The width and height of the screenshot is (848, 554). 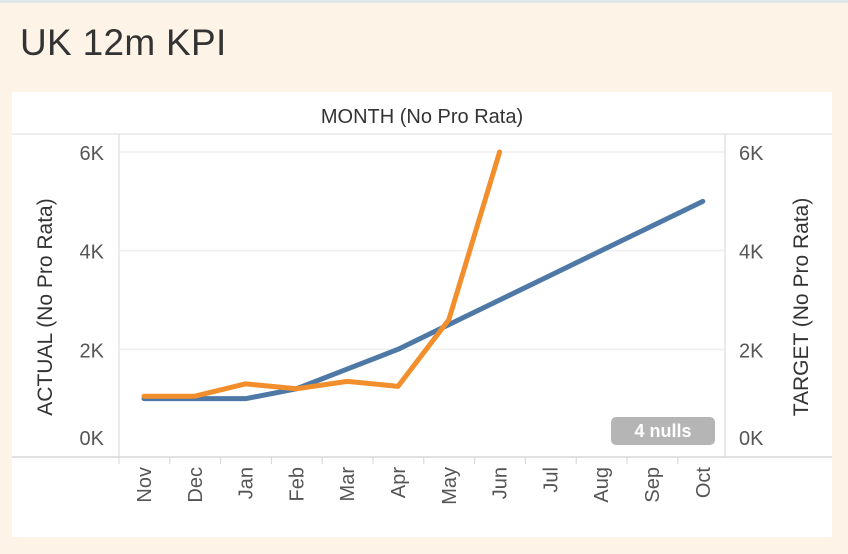 What do you see at coordinates (751, 253) in the screenshot?
I see `y-tick-label-right: 4K` at bounding box center [751, 253].